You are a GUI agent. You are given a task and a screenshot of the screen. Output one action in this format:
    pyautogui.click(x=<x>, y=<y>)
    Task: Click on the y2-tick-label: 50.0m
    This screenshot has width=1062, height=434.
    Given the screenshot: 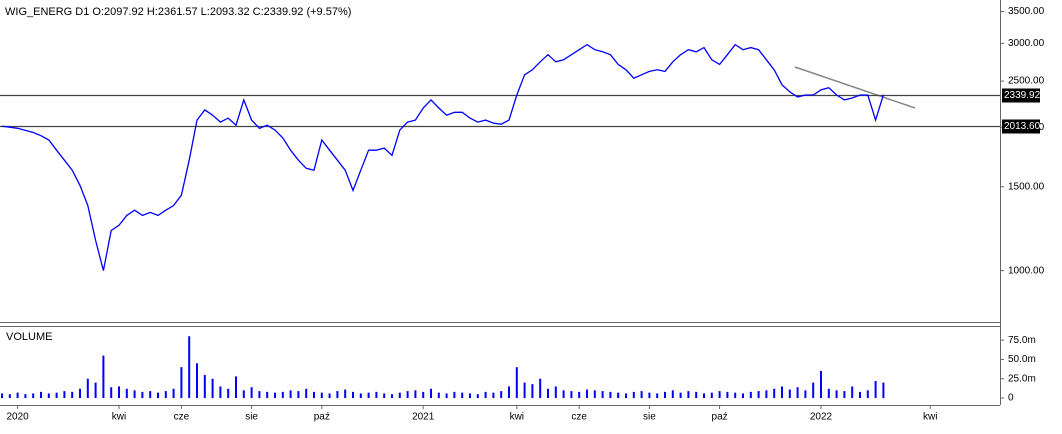 What is the action you would take?
    pyautogui.click(x=1022, y=359)
    